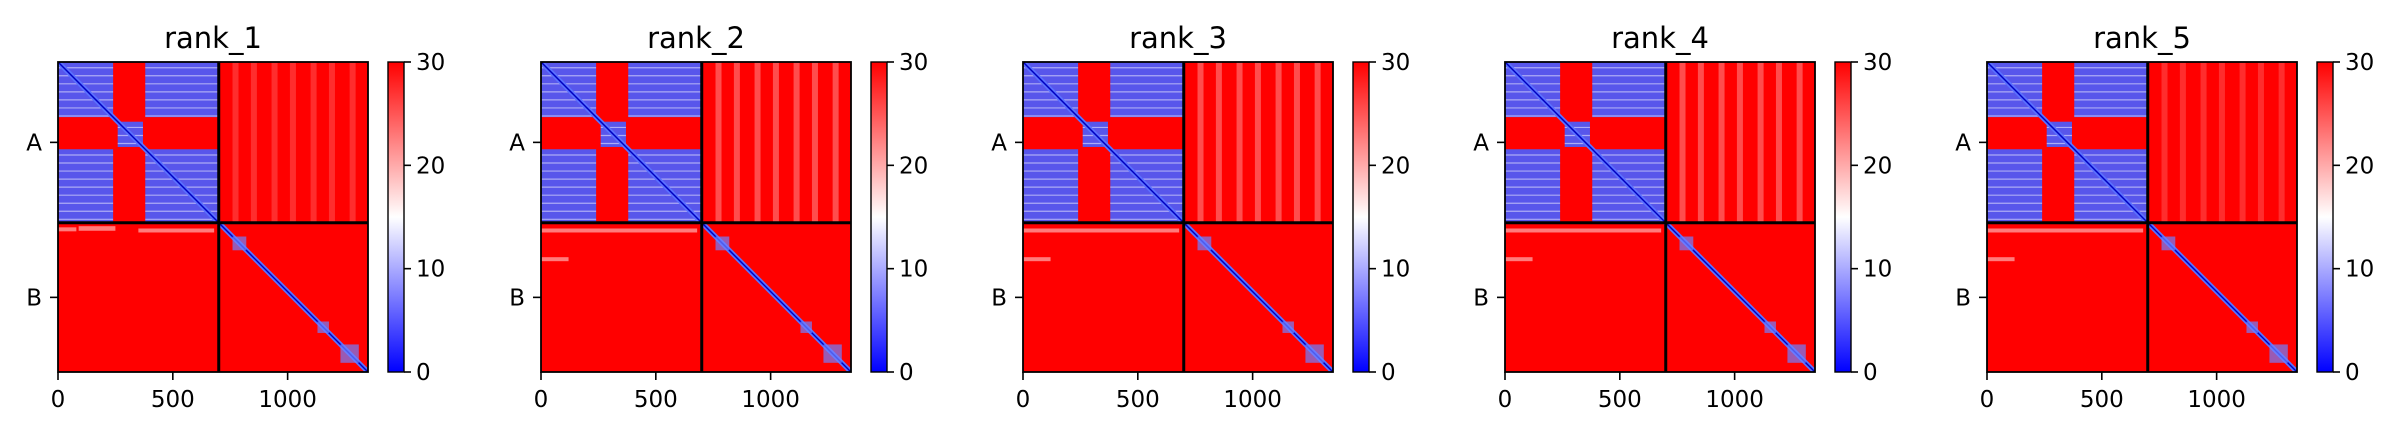 This screenshot has height=438, width=2401. Describe the element at coordinates (213, 38) in the screenshot. I see `panel-title: rank_1` at that location.